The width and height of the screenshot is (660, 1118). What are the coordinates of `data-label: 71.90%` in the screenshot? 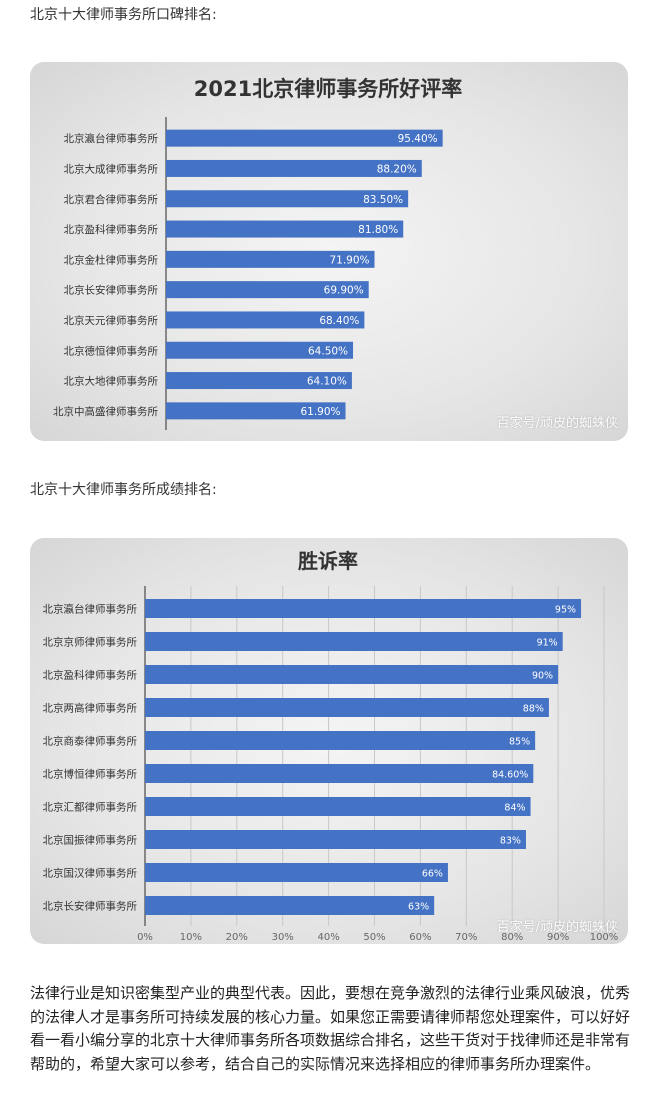 It's located at (349, 260).